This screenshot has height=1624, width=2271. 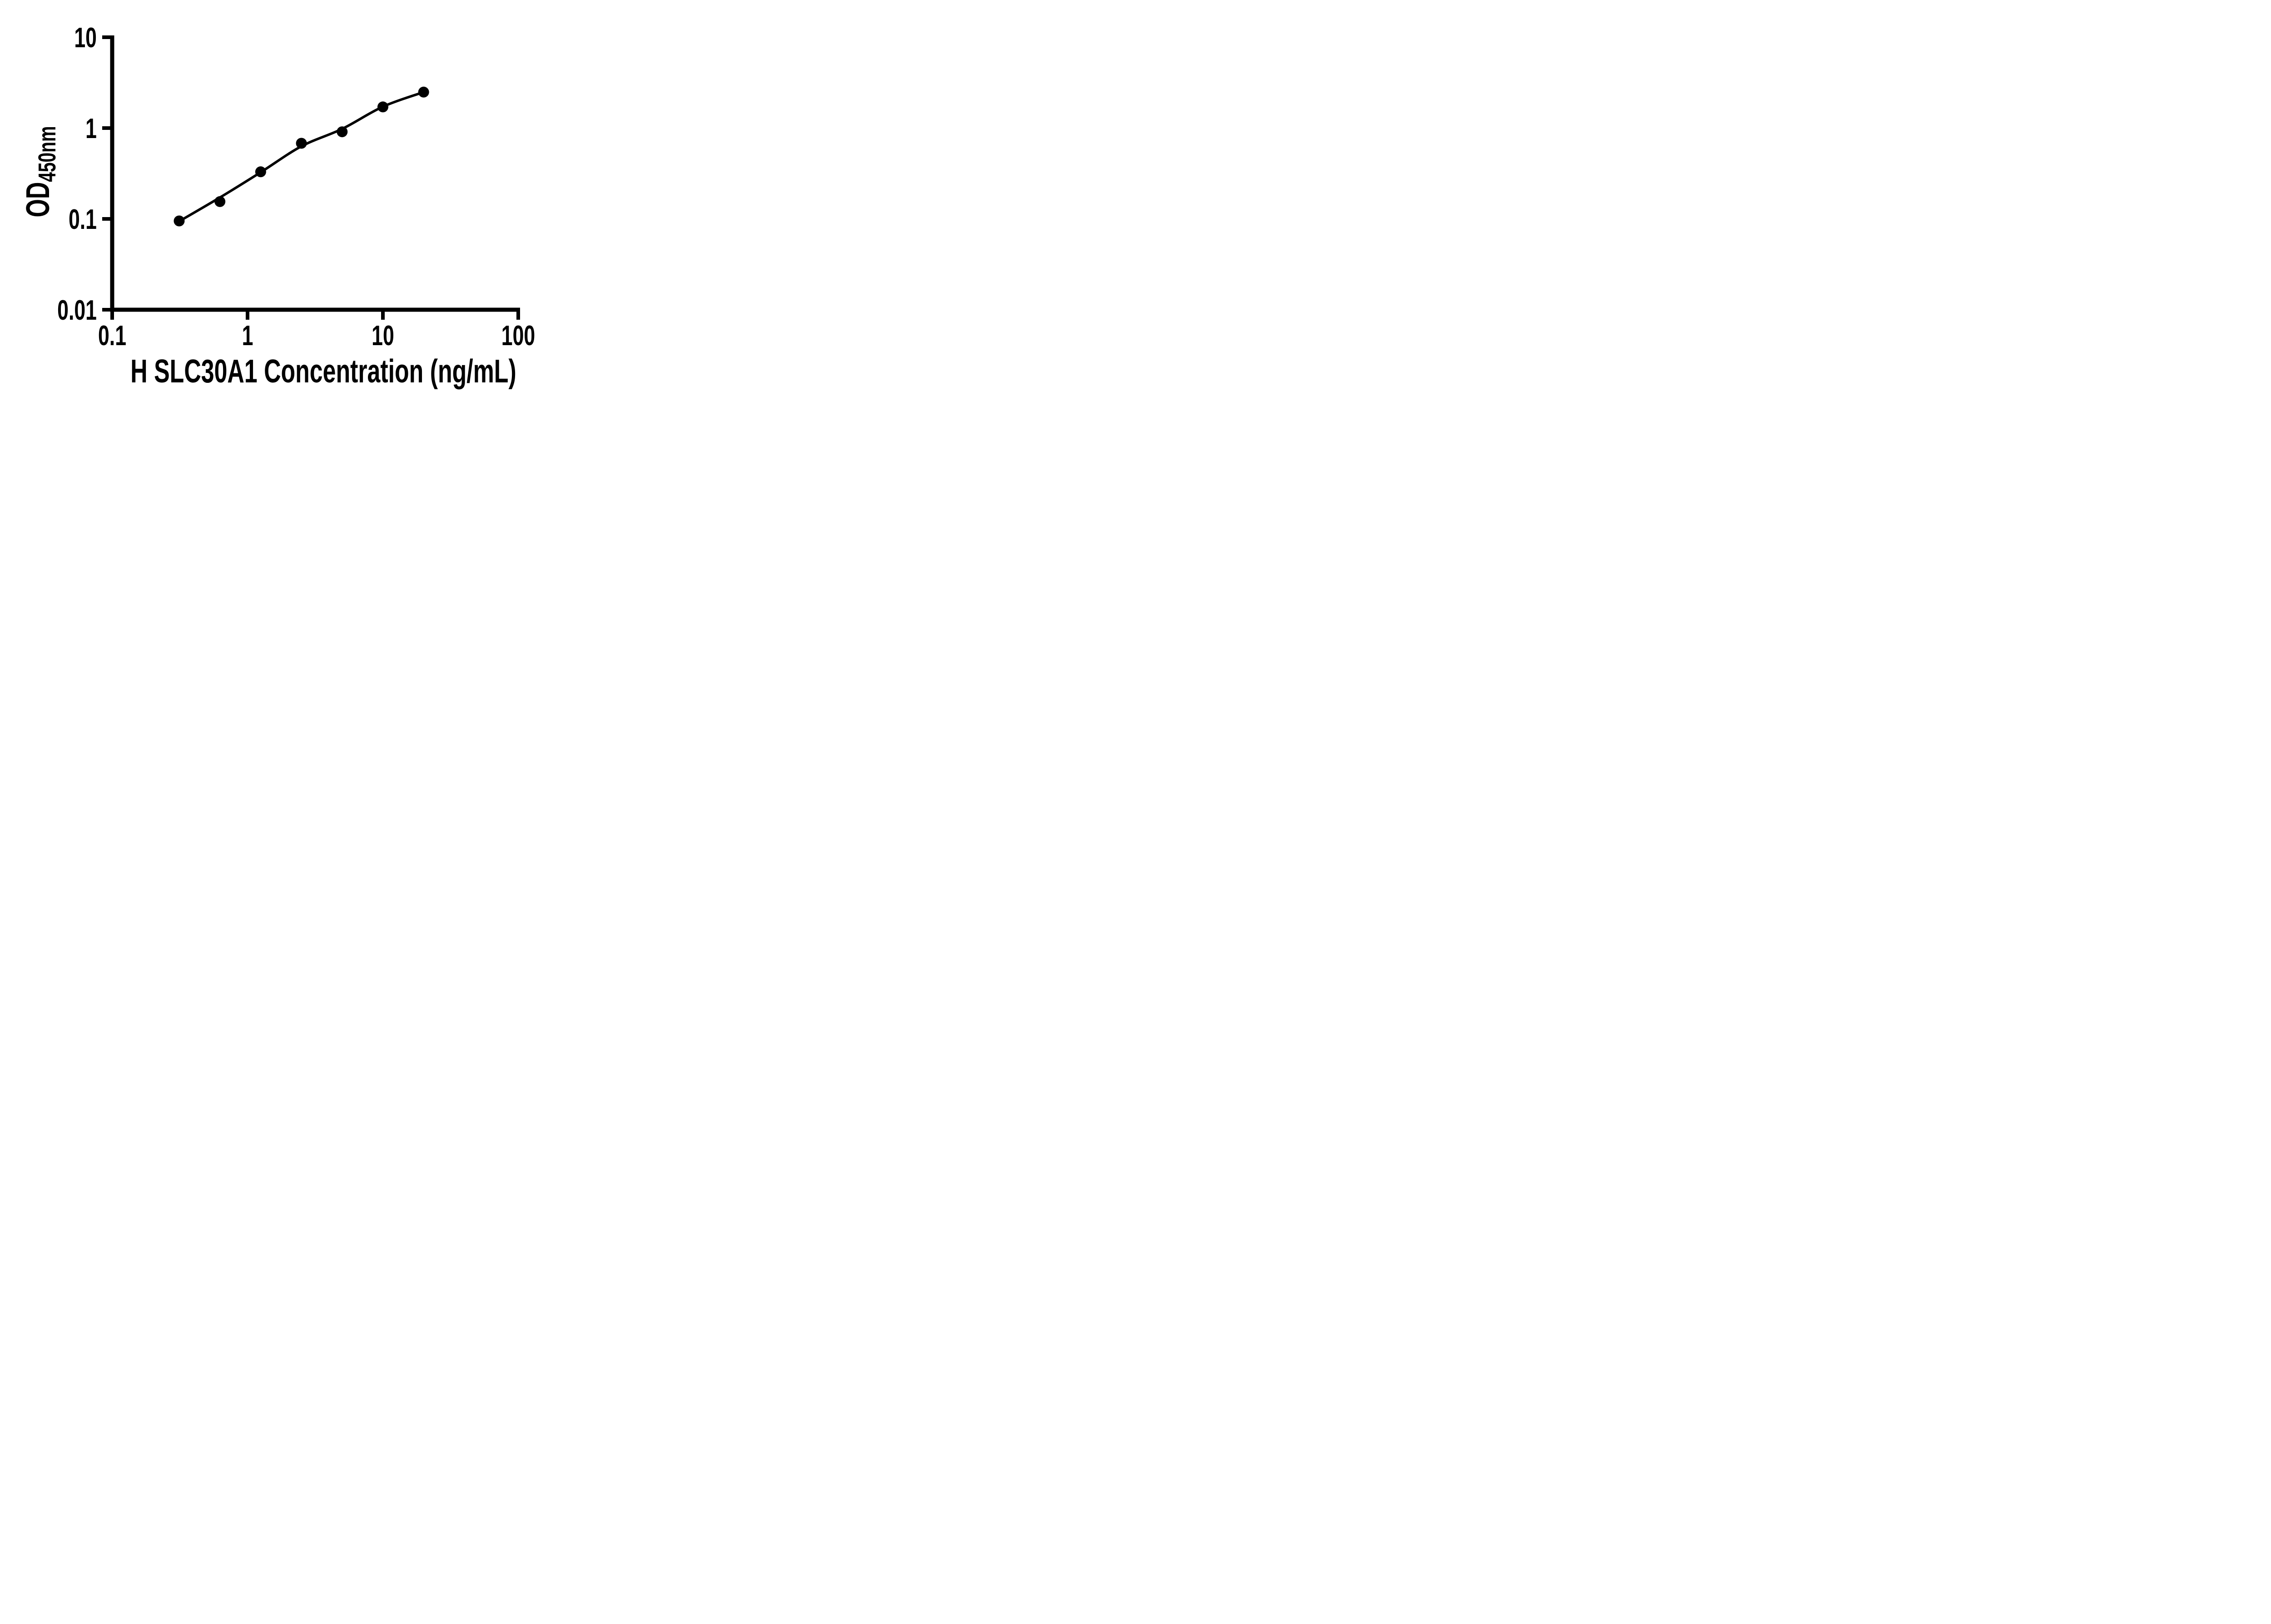 I want to click on x-tick-label: 0.1, so click(x=112, y=336).